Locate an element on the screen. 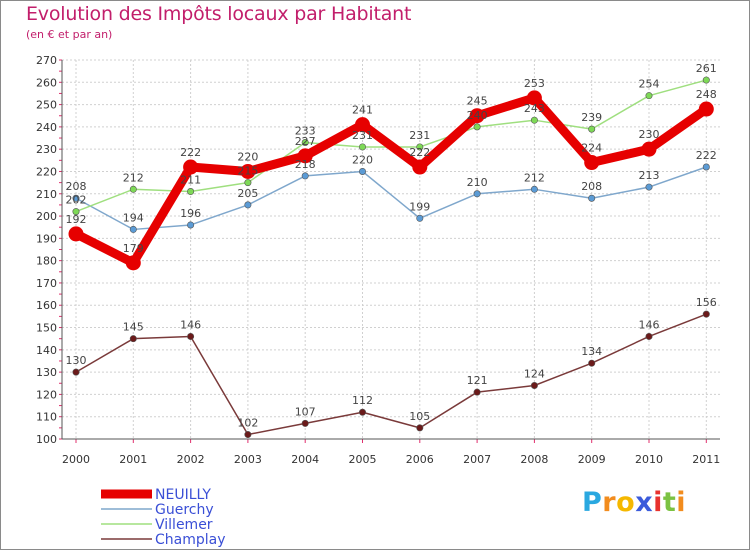 The image size is (750, 550). x-tick-label: 2011 is located at coordinates (706, 459).